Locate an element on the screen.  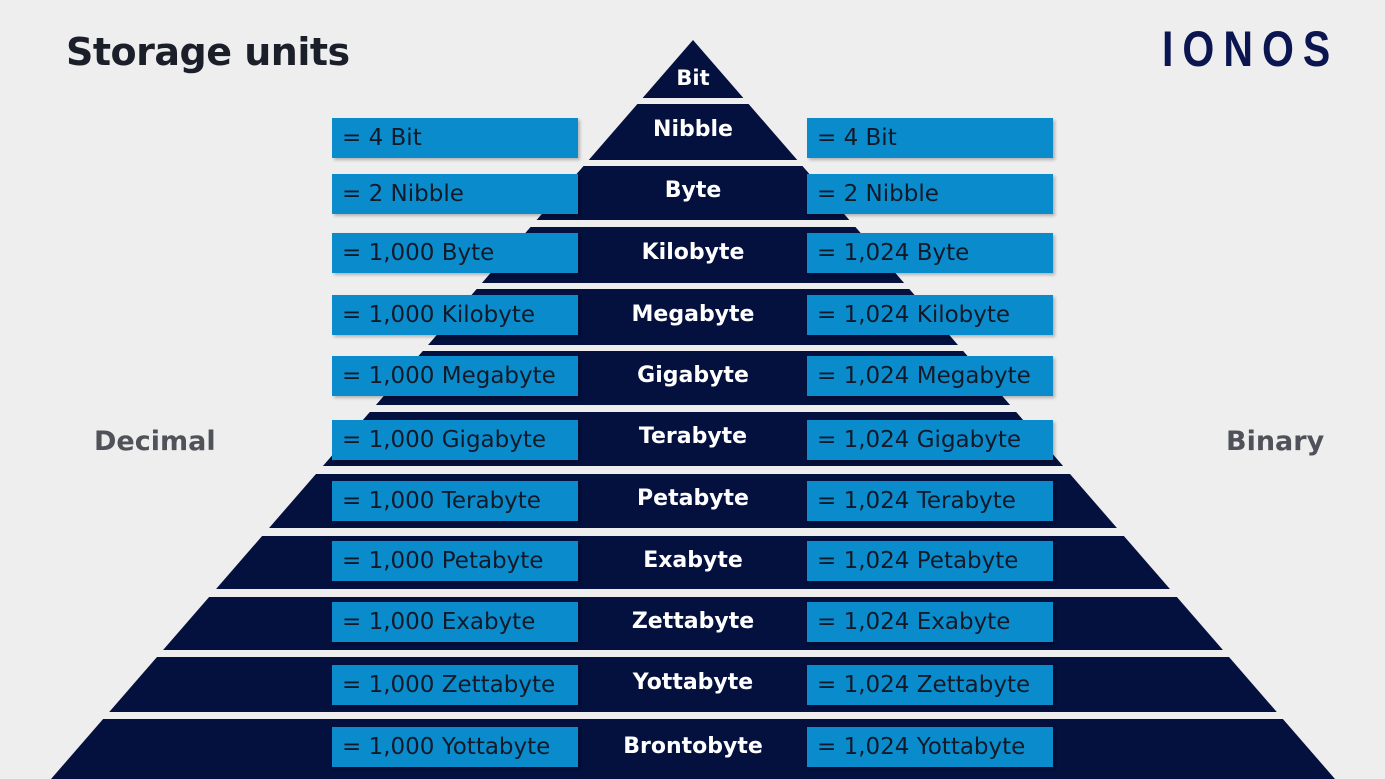
binary-equivalent-megabyte: = 1,024 Kilobyte is located at coordinates (930, 315).